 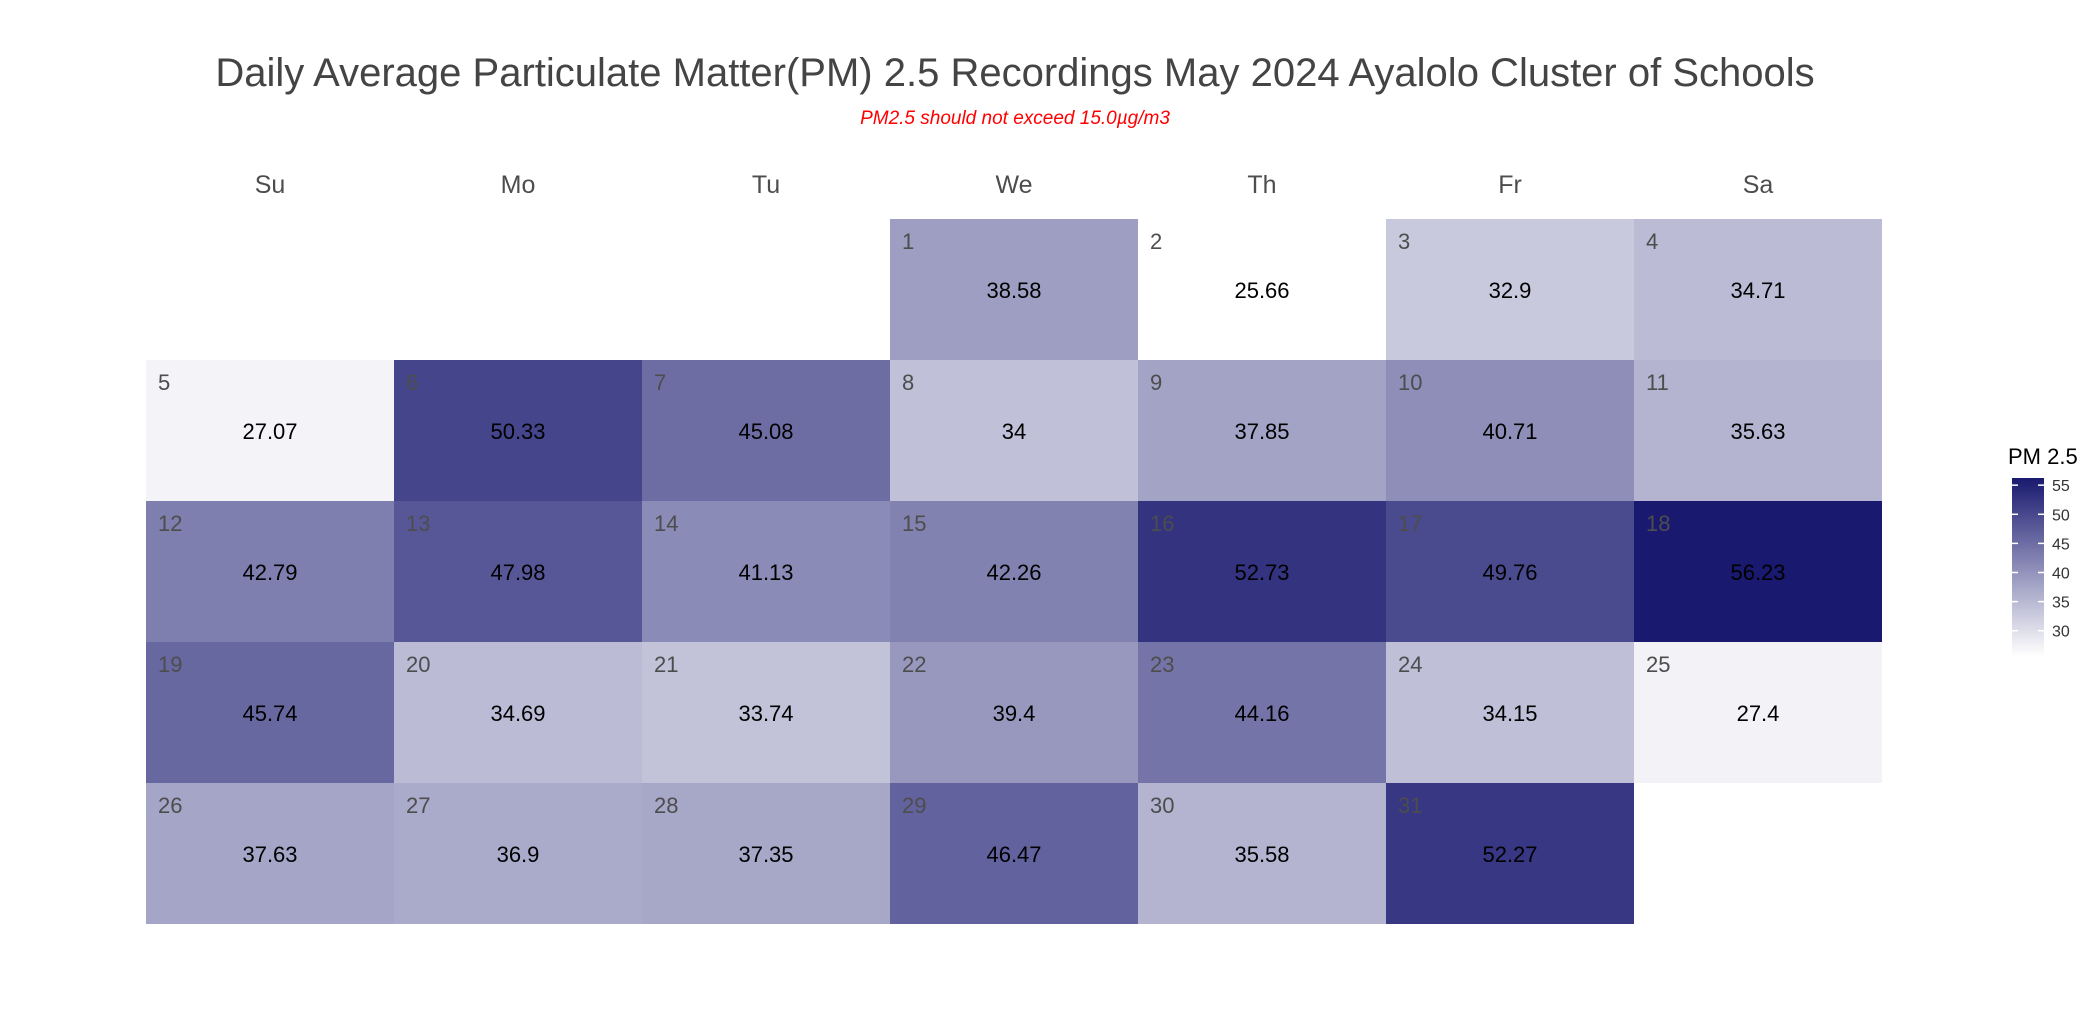 I want to click on legend-tick-label: 40, so click(x=2061, y=574).